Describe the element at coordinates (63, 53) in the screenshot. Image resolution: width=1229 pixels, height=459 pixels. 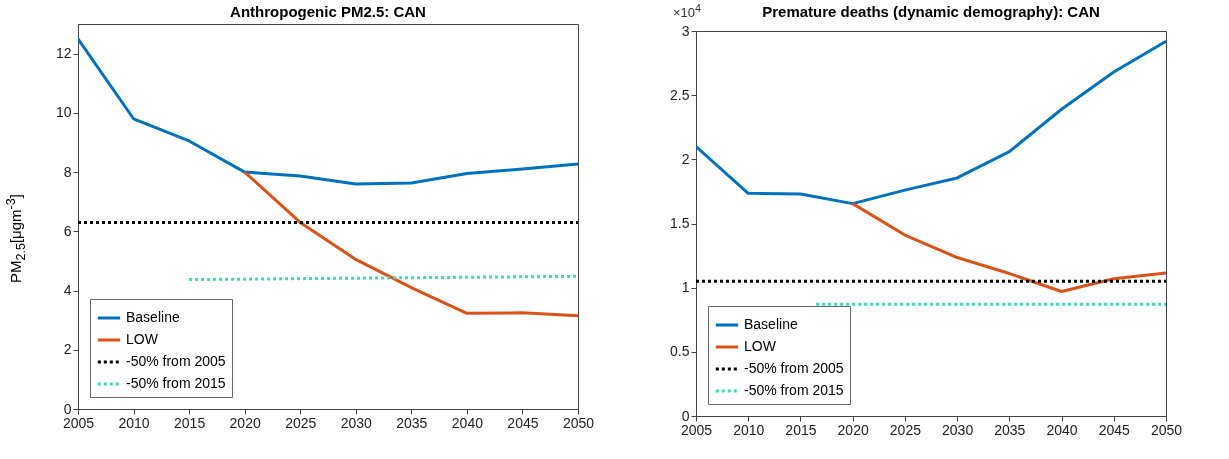
I see `y-tick-label: 12` at that location.